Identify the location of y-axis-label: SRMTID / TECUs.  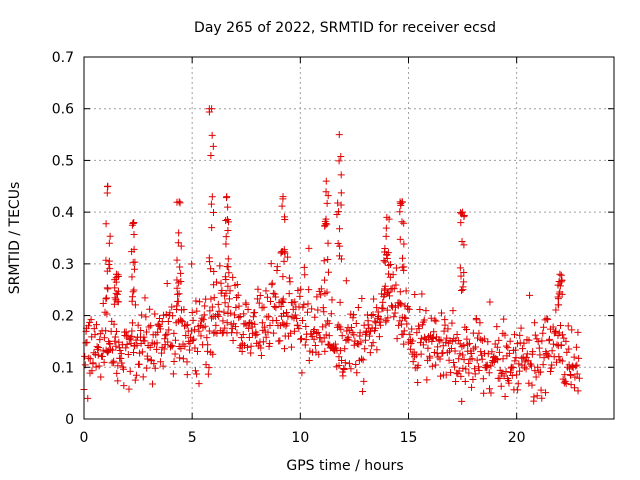
(15, 238).